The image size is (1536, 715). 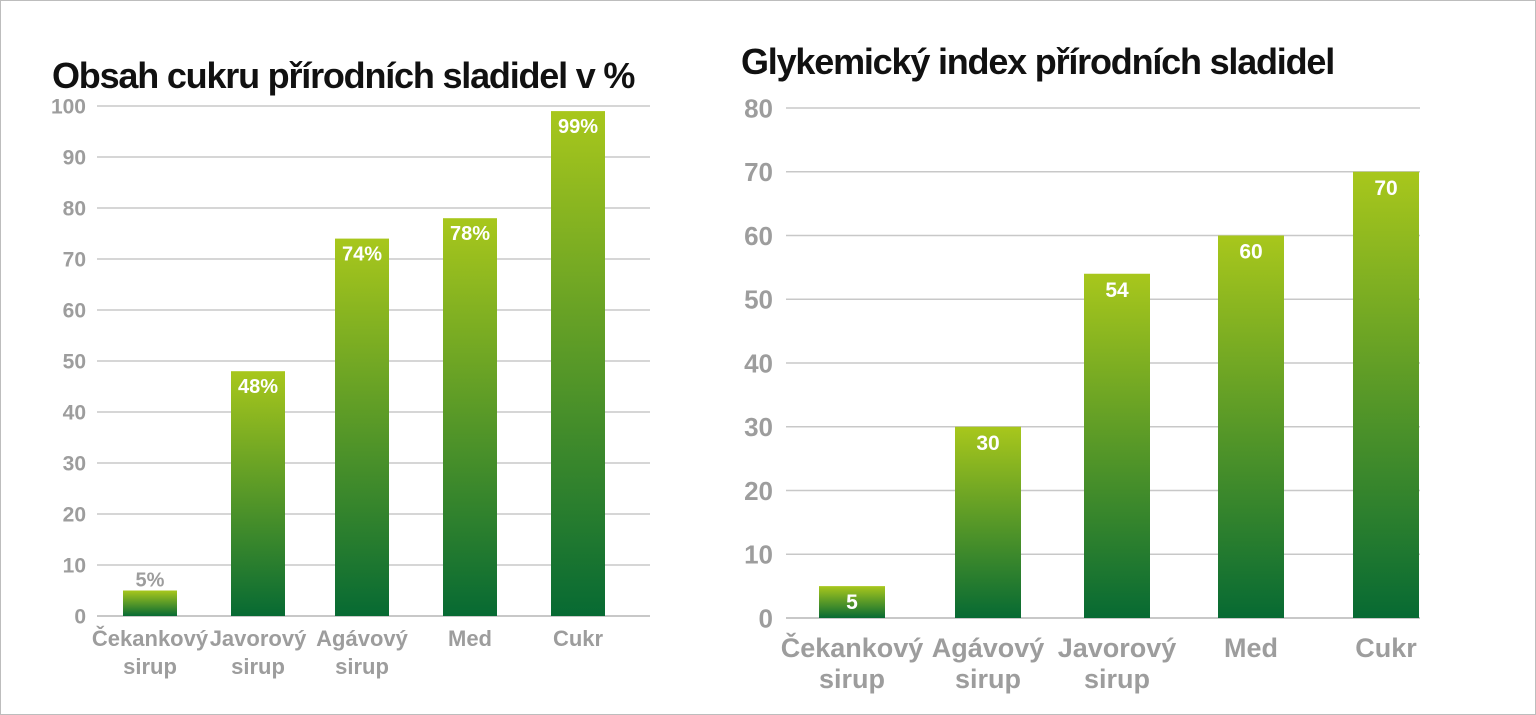 What do you see at coordinates (258, 387) in the screenshot?
I see `data-label: 48%` at bounding box center [258, 387].